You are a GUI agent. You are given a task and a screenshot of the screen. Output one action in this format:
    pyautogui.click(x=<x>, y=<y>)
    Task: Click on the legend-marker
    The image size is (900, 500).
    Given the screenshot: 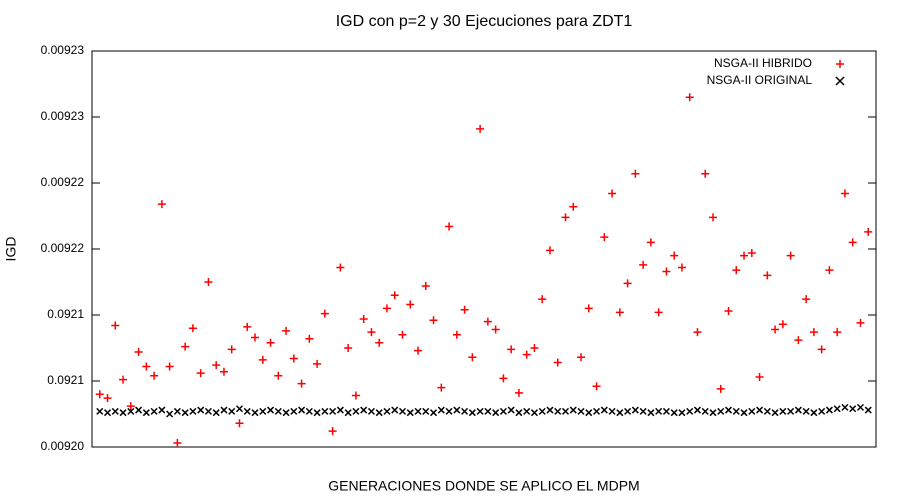 What is the action you would take?
    pyautogui.click(x=840, y=81)
    